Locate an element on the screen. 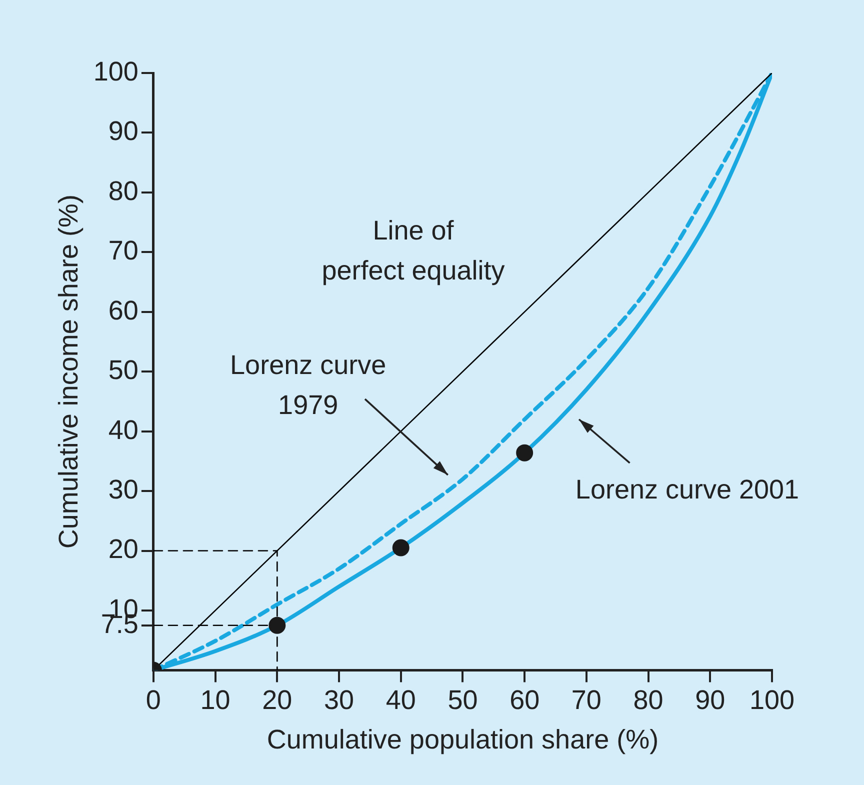 The image size is (864, 785). annotation: Line of perfect equality is located at coordinates (414, 251).